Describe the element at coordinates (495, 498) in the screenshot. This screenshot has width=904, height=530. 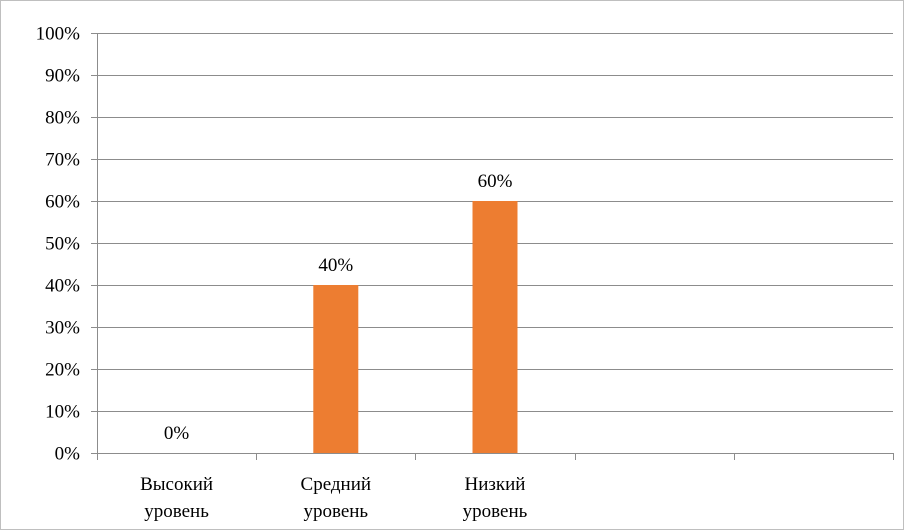
I see `x-category-label: Низкий уровень` at that location.